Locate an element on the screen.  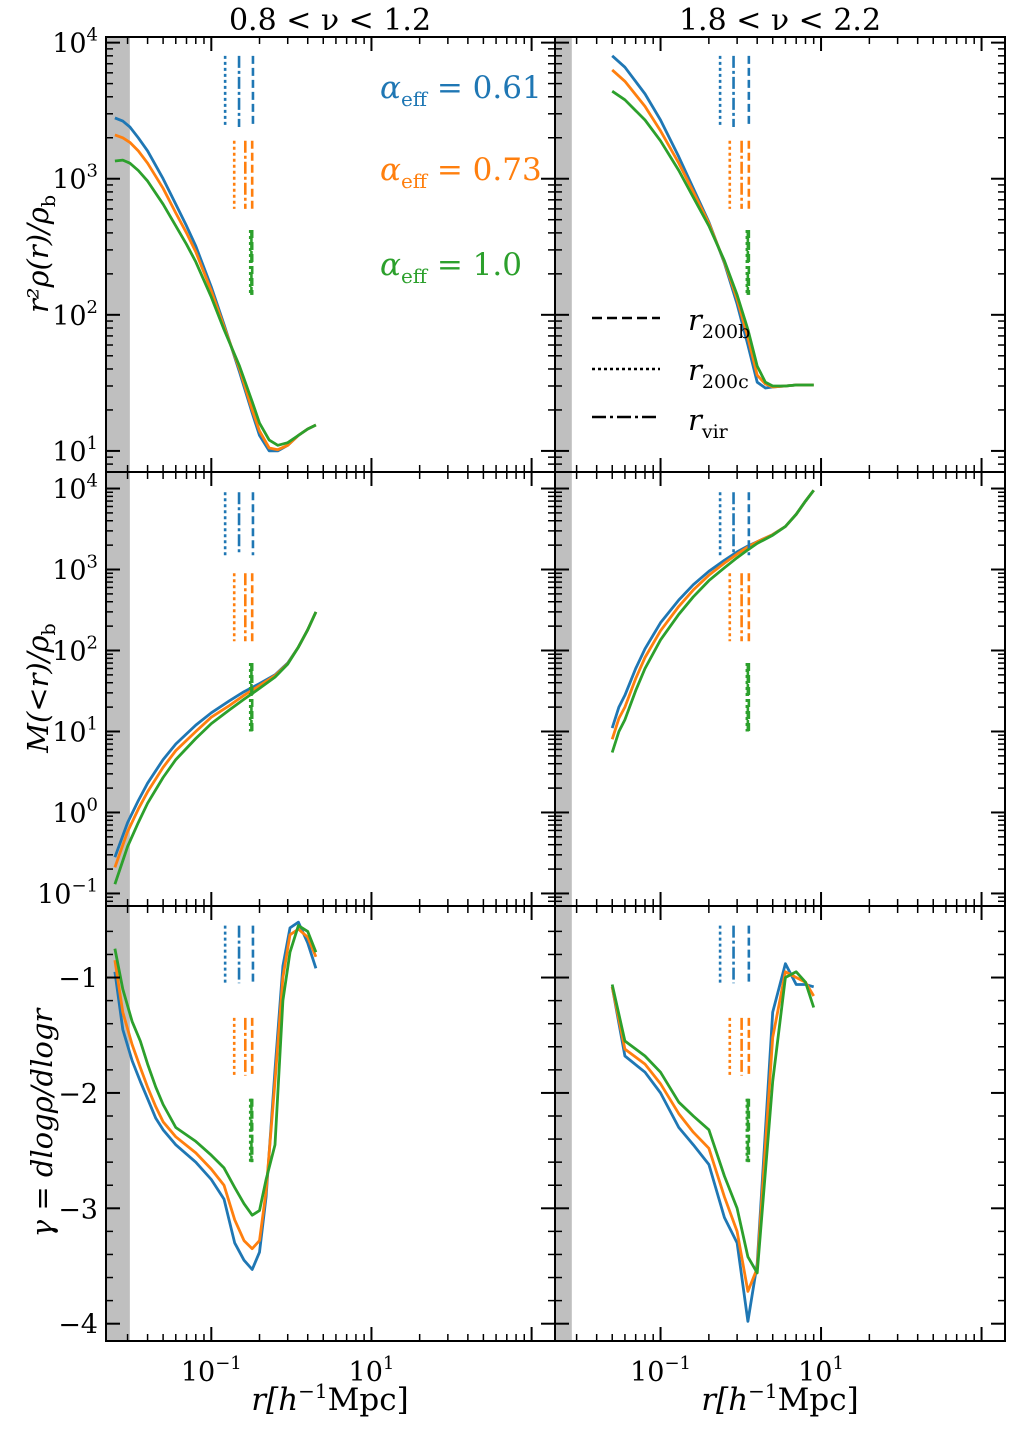
panel-r0-c1 is located at coordinates (780, 254).